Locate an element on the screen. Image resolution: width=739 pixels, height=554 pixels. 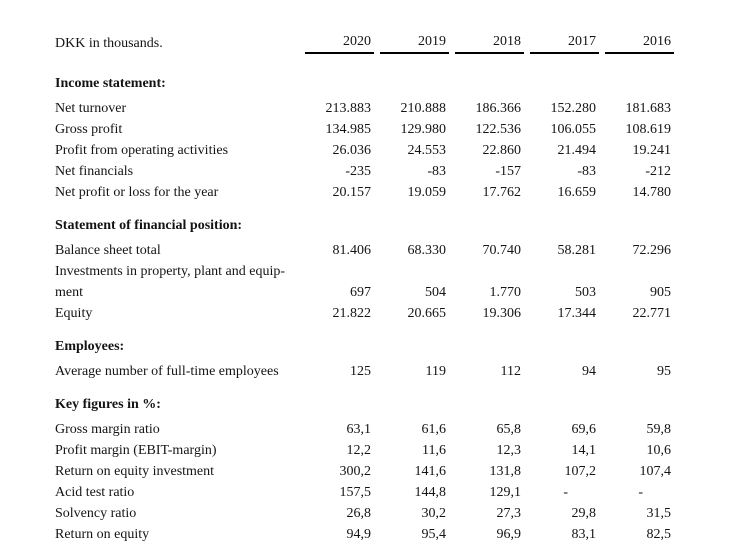
table-row: Return on equity 94,9 95,4 96,9 83,1 82,5 is located at coordinates (364, 534).